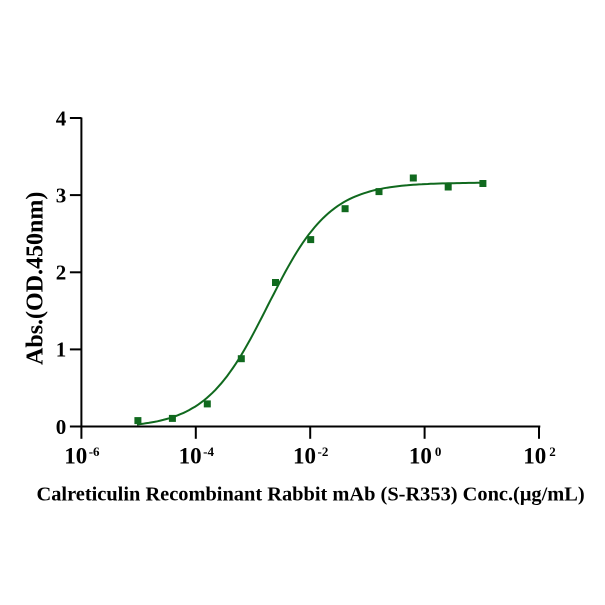  Describe the element at coordinates (61, 273) in the screenshot. I see `svg-text: 2` at that location.